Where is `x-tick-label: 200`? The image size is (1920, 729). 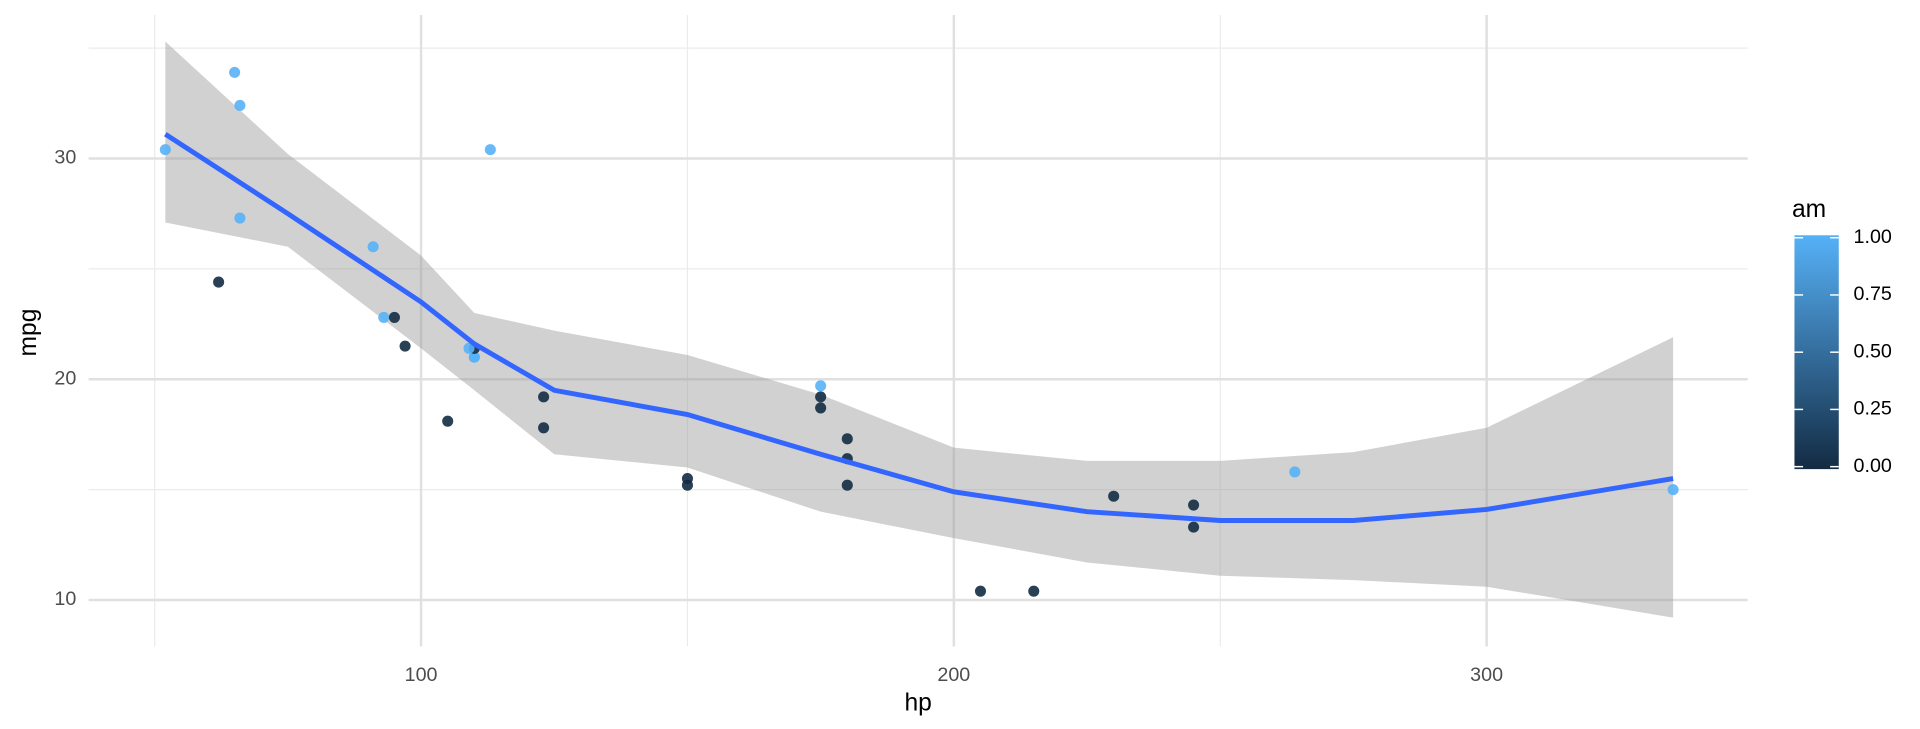
x-tick-label: 200 is located at coordinates (953, 675).